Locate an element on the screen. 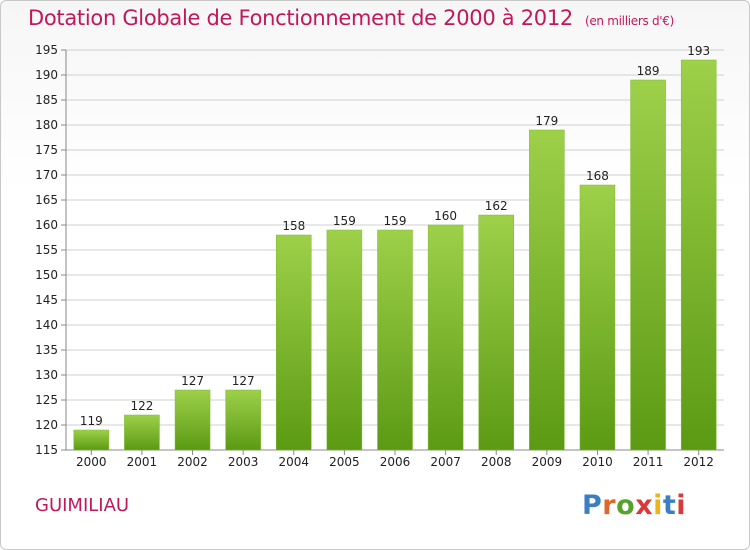  y-tick-label: 125 is located at coordinates (46, 400).